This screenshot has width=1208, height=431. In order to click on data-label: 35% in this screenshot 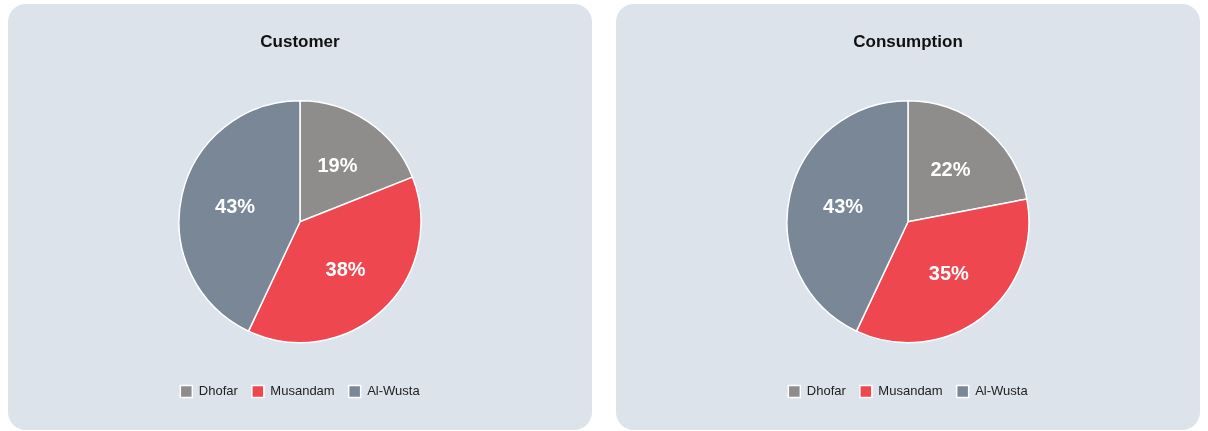, I will do `click(949, 272)`.